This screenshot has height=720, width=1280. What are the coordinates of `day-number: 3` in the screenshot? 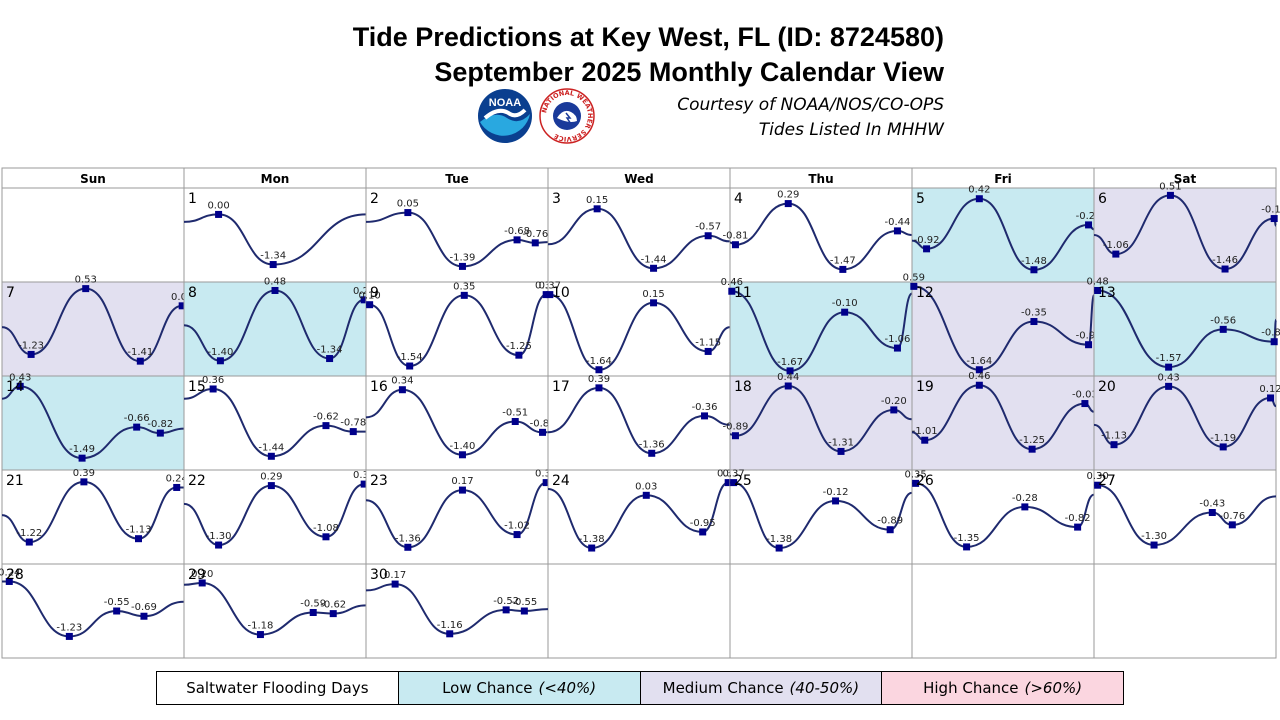 It's located at (556, 199).